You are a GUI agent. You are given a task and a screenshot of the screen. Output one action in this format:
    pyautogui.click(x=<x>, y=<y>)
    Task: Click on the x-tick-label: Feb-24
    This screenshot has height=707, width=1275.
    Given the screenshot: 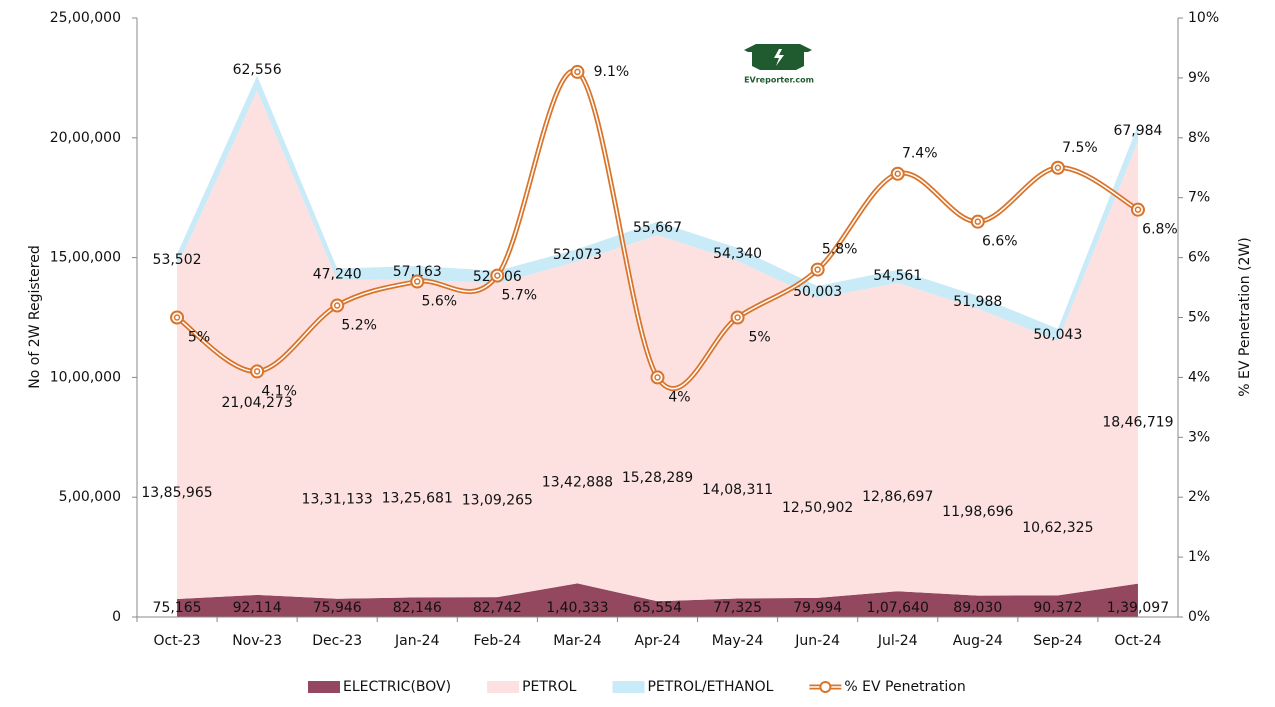 What is the action you would take?
    pyautogui.click(x=498, y=641)
    